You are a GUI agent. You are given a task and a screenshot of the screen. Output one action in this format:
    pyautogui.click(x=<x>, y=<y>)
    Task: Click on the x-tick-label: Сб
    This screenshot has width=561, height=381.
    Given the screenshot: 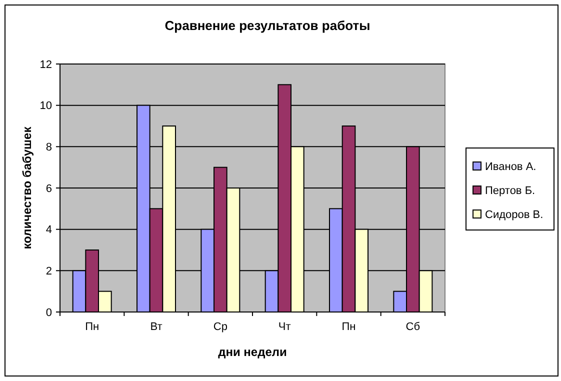 What is the action you would take?
    pyautogui.click(x=413, y=327)
    